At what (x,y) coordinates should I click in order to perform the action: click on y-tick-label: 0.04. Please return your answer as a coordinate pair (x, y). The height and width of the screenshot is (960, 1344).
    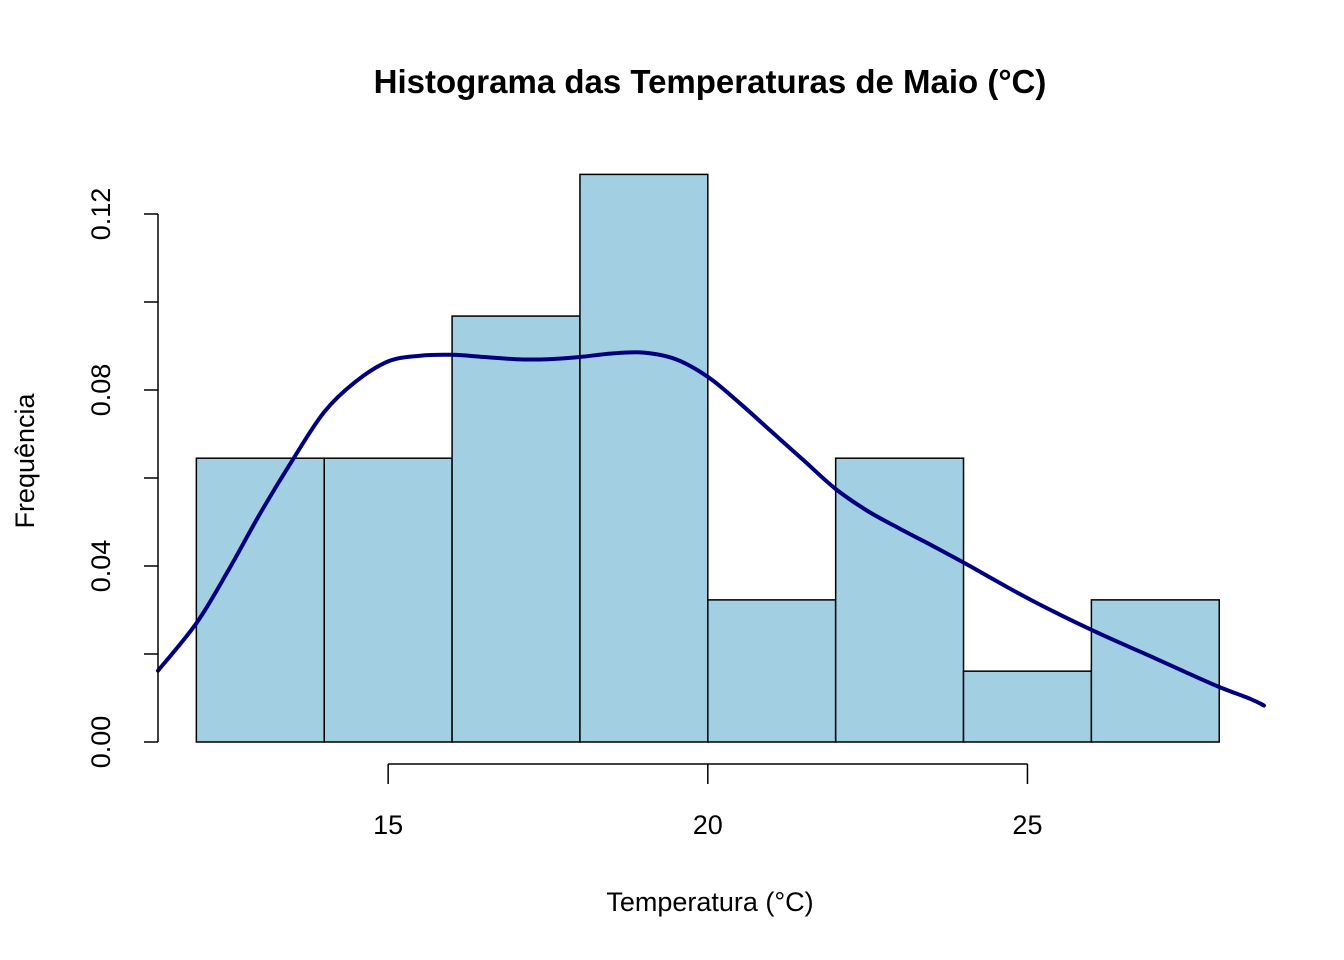
    Looking at the image, I should click on (101, 566).